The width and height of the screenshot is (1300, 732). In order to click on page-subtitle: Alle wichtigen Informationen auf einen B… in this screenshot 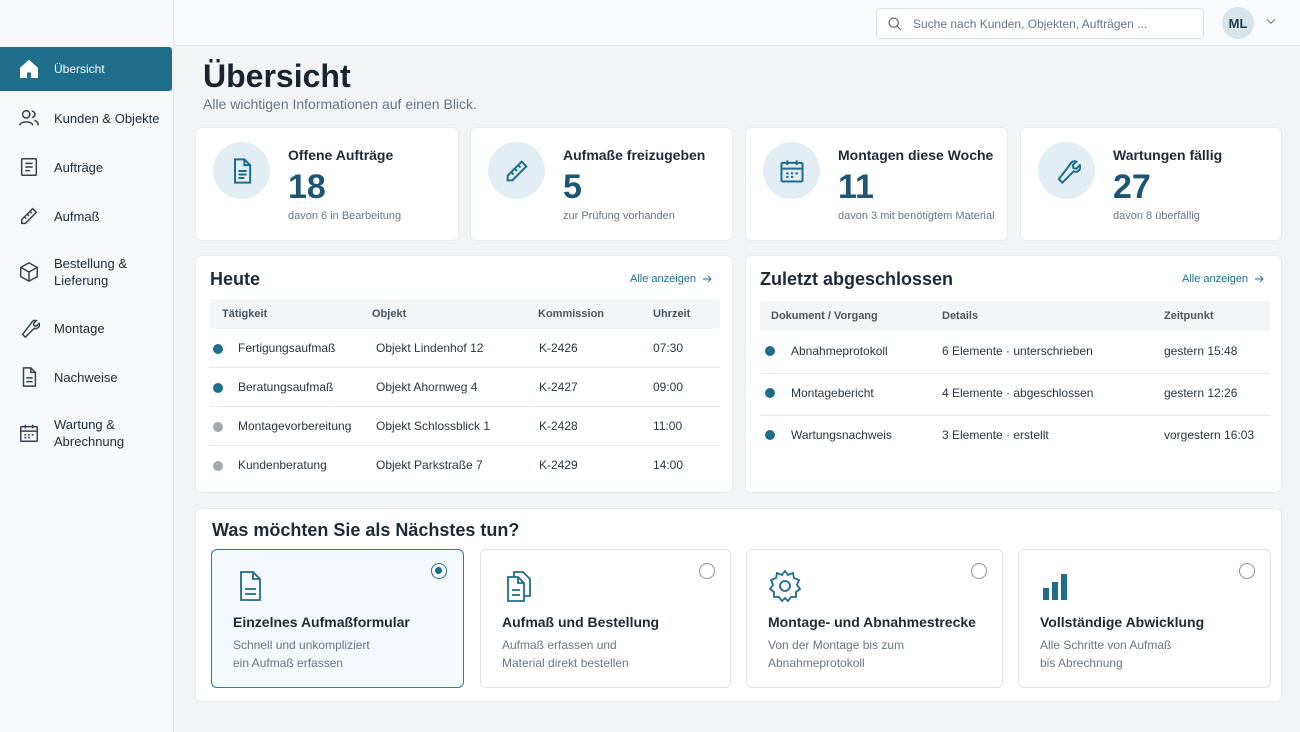, I will do `click(340, 104)`.